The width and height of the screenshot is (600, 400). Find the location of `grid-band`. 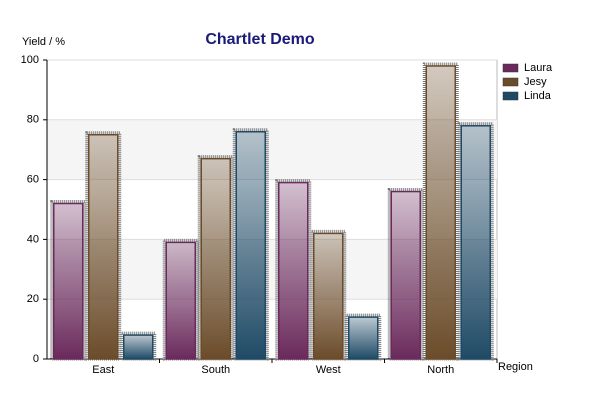

grid-band is located at coordinates (272, 149).